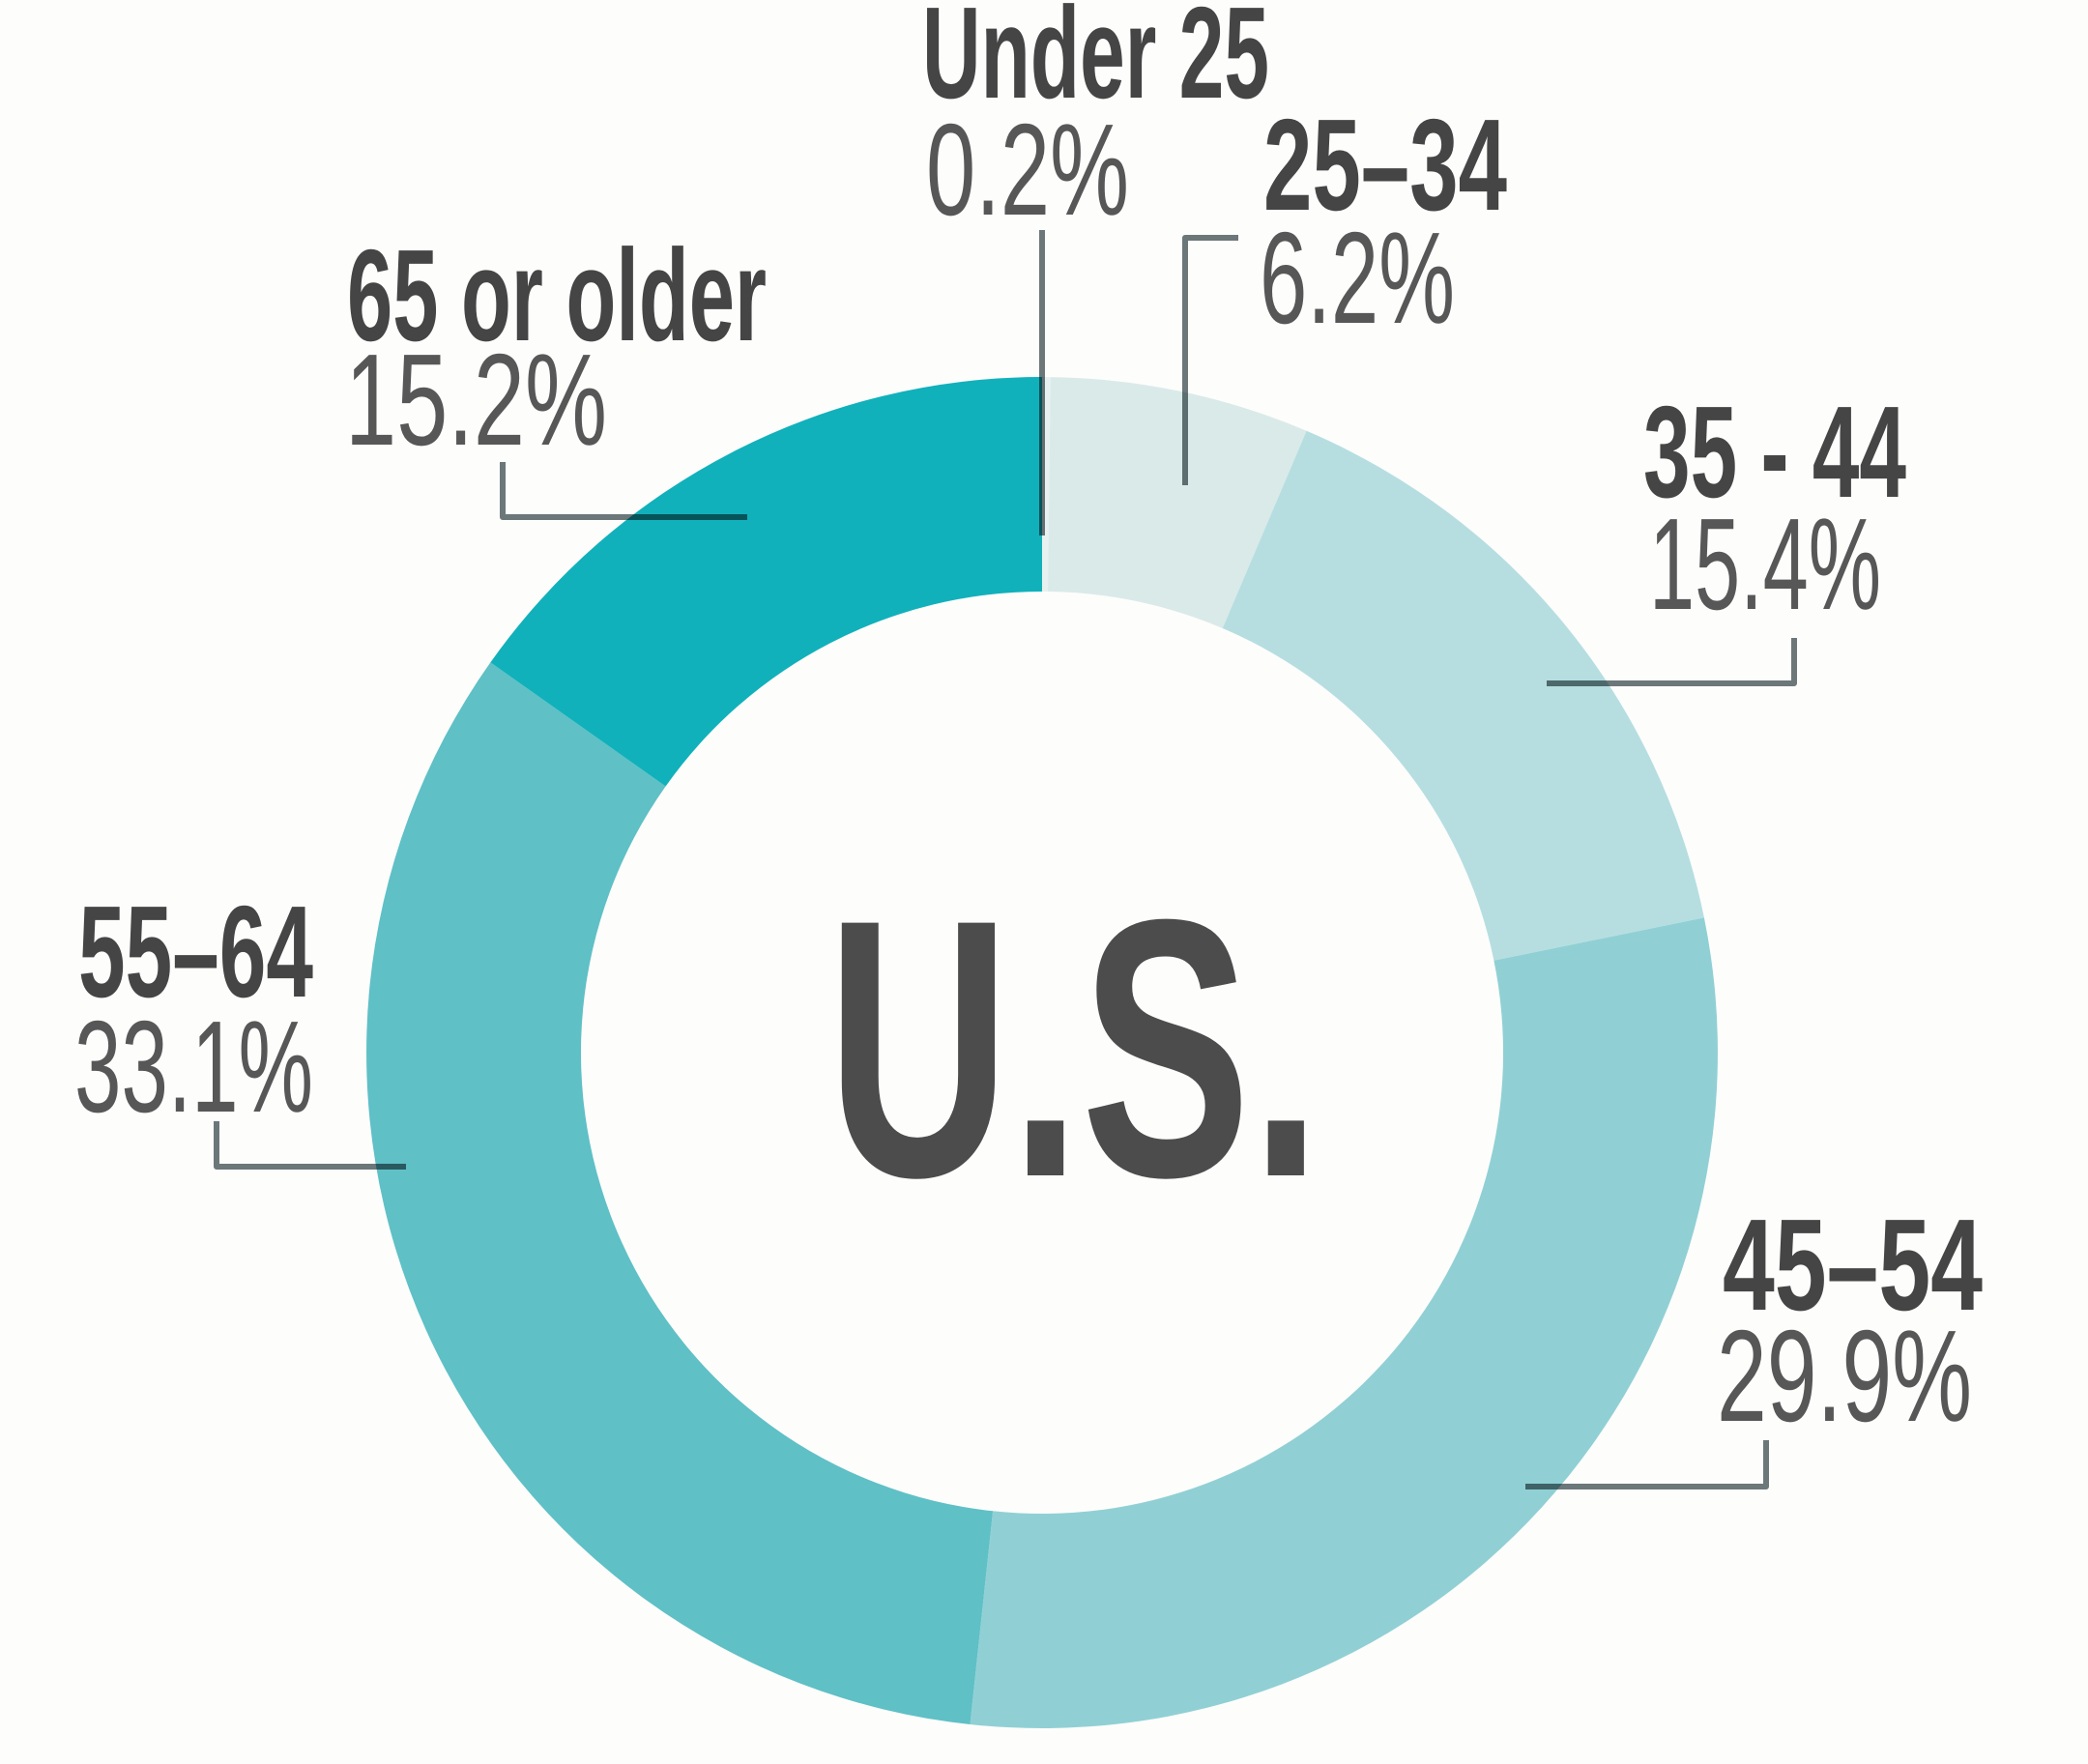 This screenshot has width=2088, height=1764. I want to click on svg-text: 25–34, so click(1385, 165).